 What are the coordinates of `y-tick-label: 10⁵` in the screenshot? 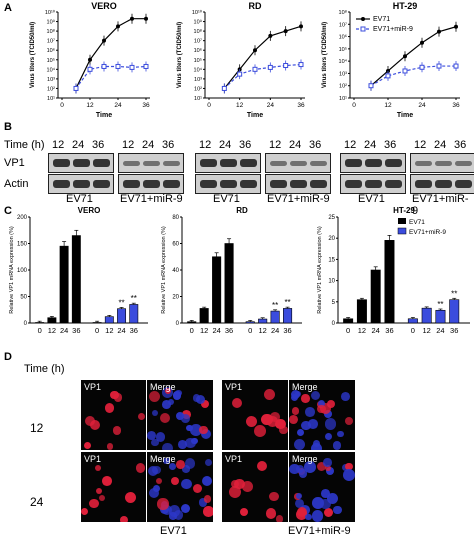 It's located at (343, 49).